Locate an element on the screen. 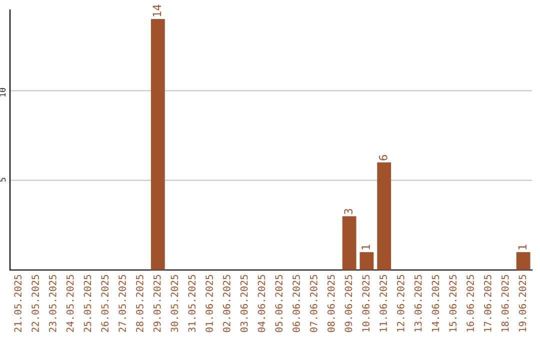  x-tick-label: 01.06.2025 is located at coordinates (209, 303).